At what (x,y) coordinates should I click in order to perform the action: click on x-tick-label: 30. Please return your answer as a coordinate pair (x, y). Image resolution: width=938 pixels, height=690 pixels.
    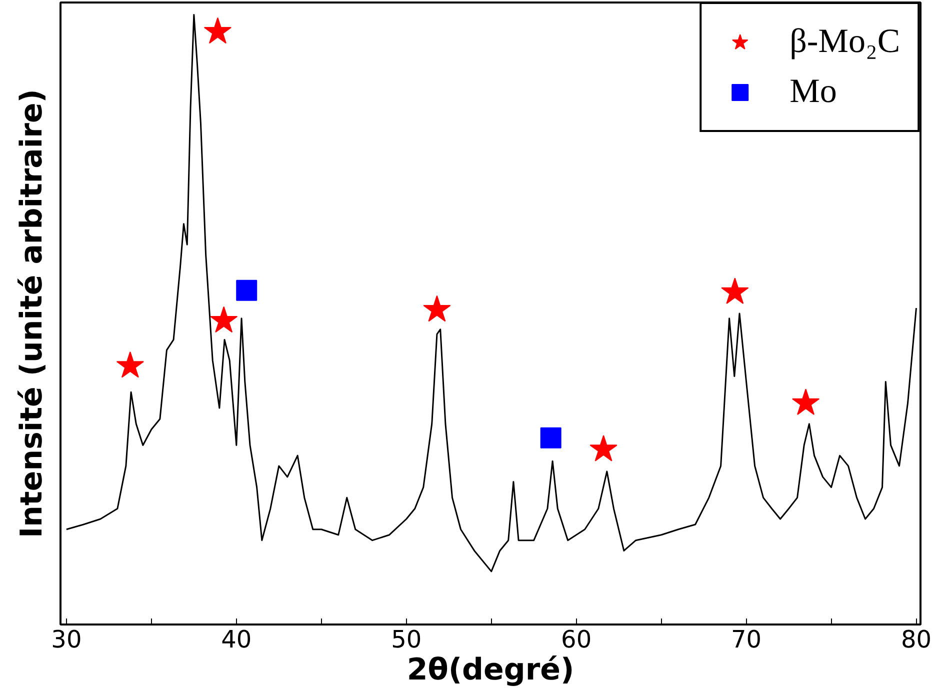
    Looking at the image, I should click on (66, 640).